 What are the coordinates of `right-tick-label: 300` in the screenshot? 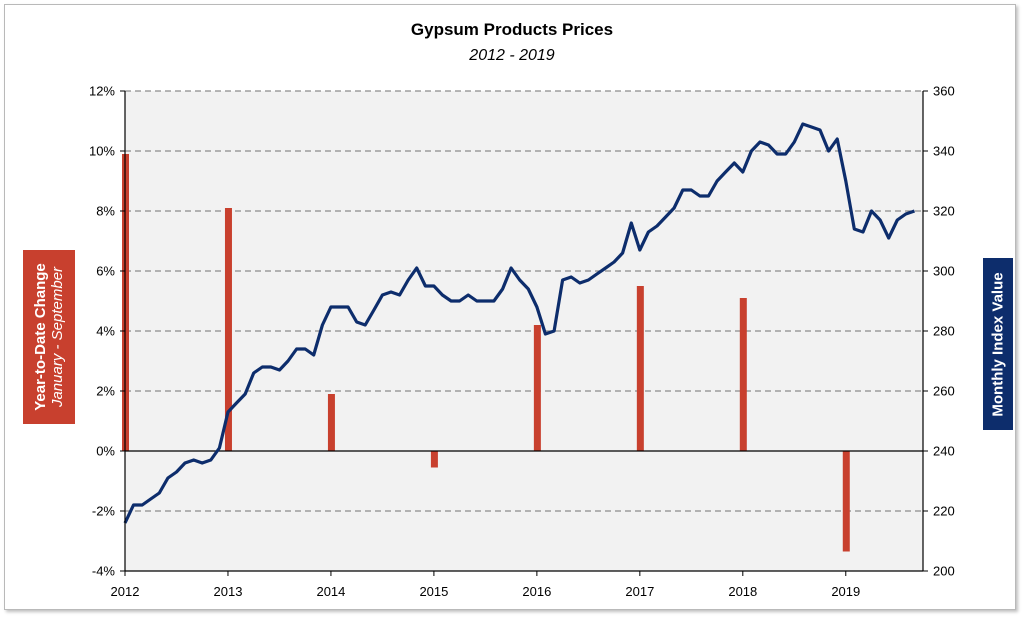 It's located at (944, 271).